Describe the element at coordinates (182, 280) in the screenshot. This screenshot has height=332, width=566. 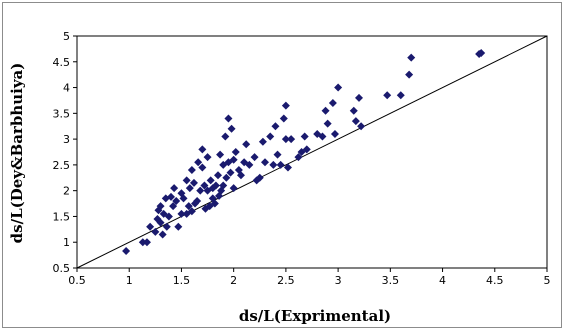
I see `x-tick-label: 1.5` at that location.